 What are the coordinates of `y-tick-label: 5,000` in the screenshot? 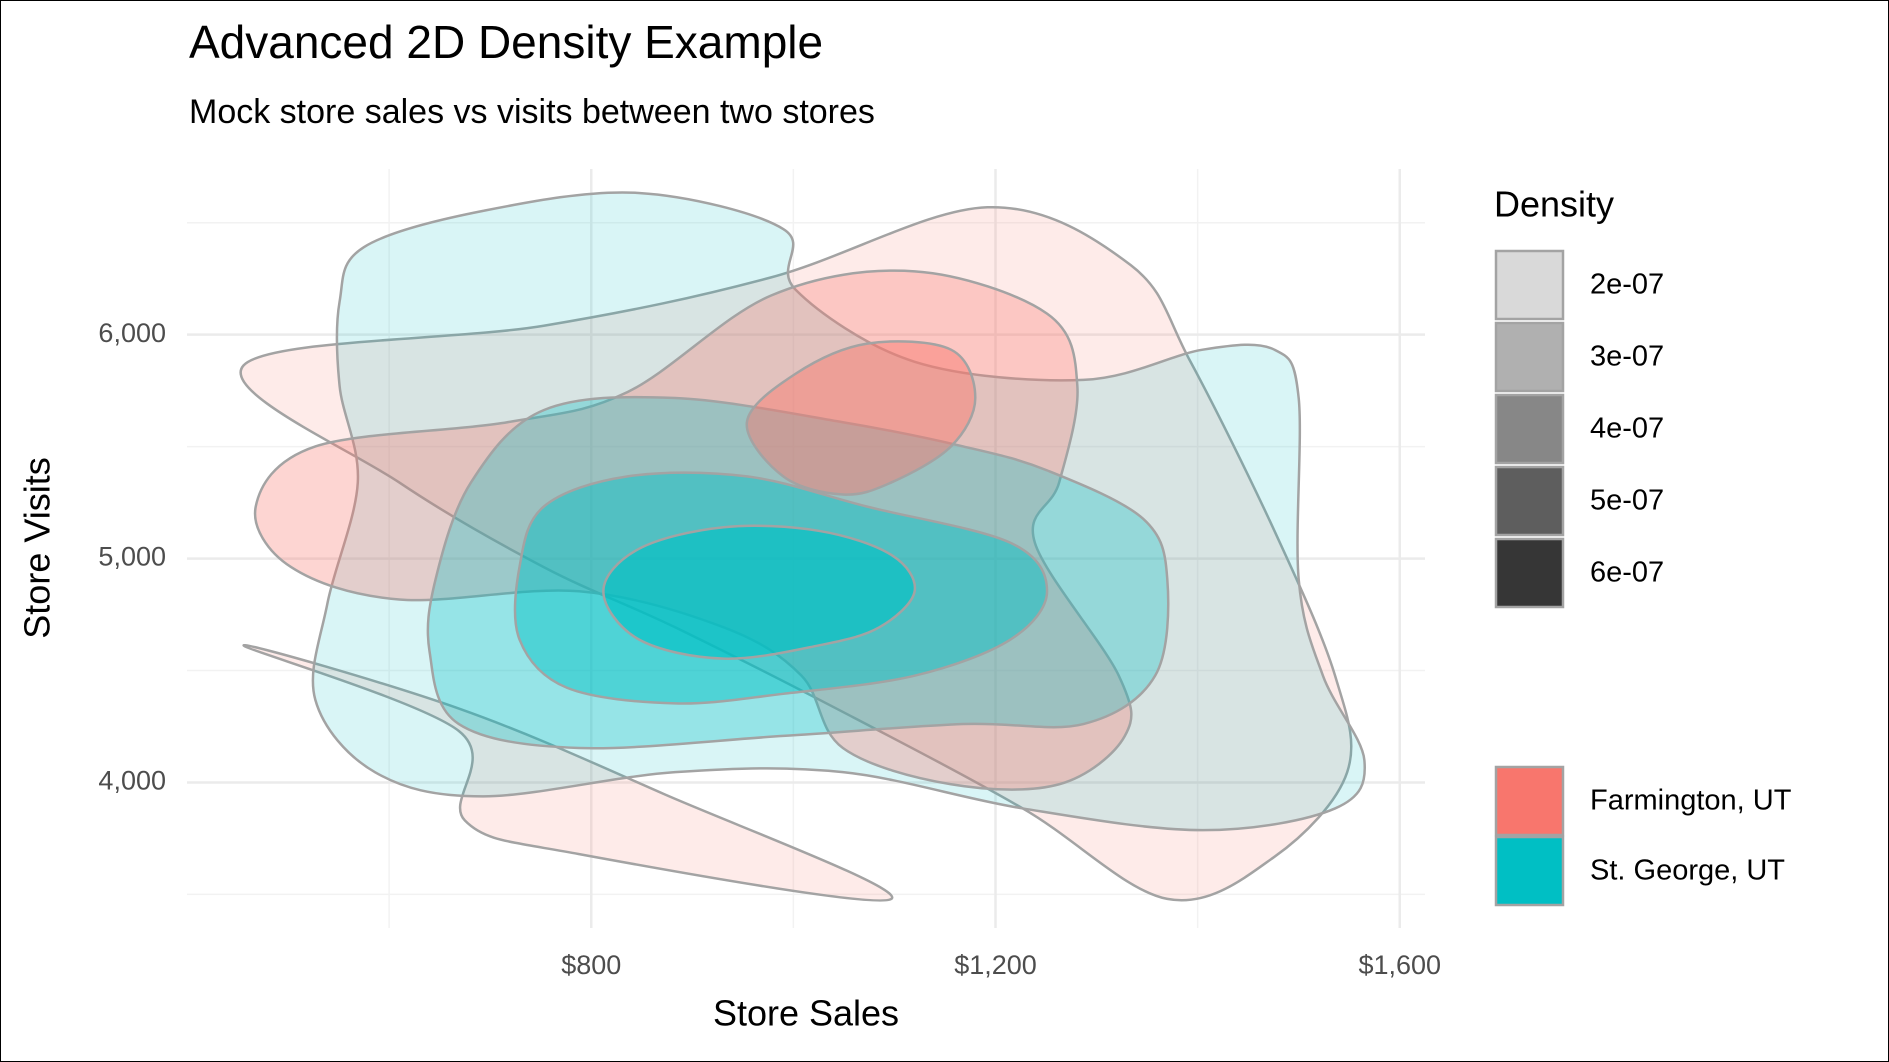 It's located at (132, 557).